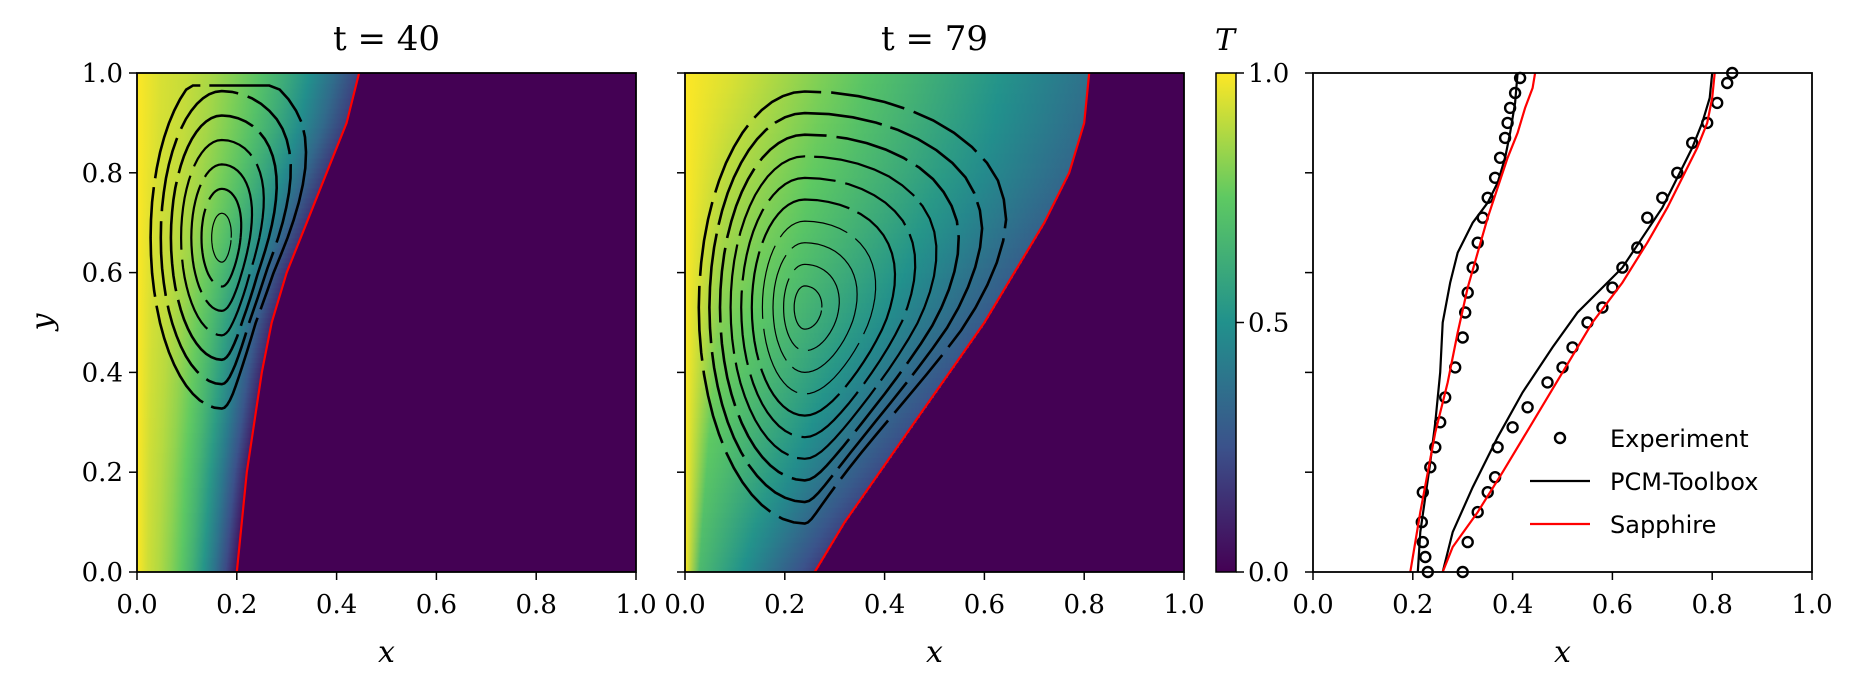  I want to click on legend-label: Sapphire, so click(1663, 525).